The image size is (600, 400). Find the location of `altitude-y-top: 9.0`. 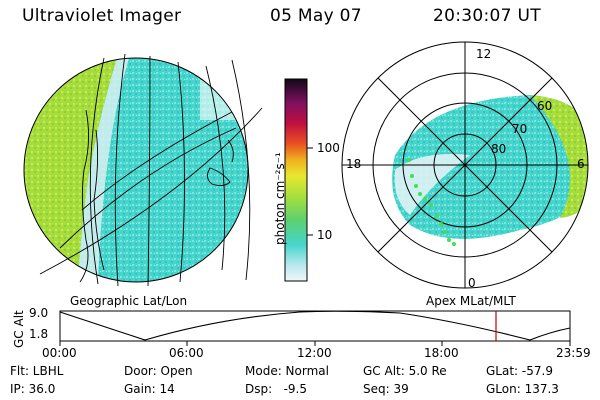

altitude-y-top: 9.0 is located at coordinates (39, 313).